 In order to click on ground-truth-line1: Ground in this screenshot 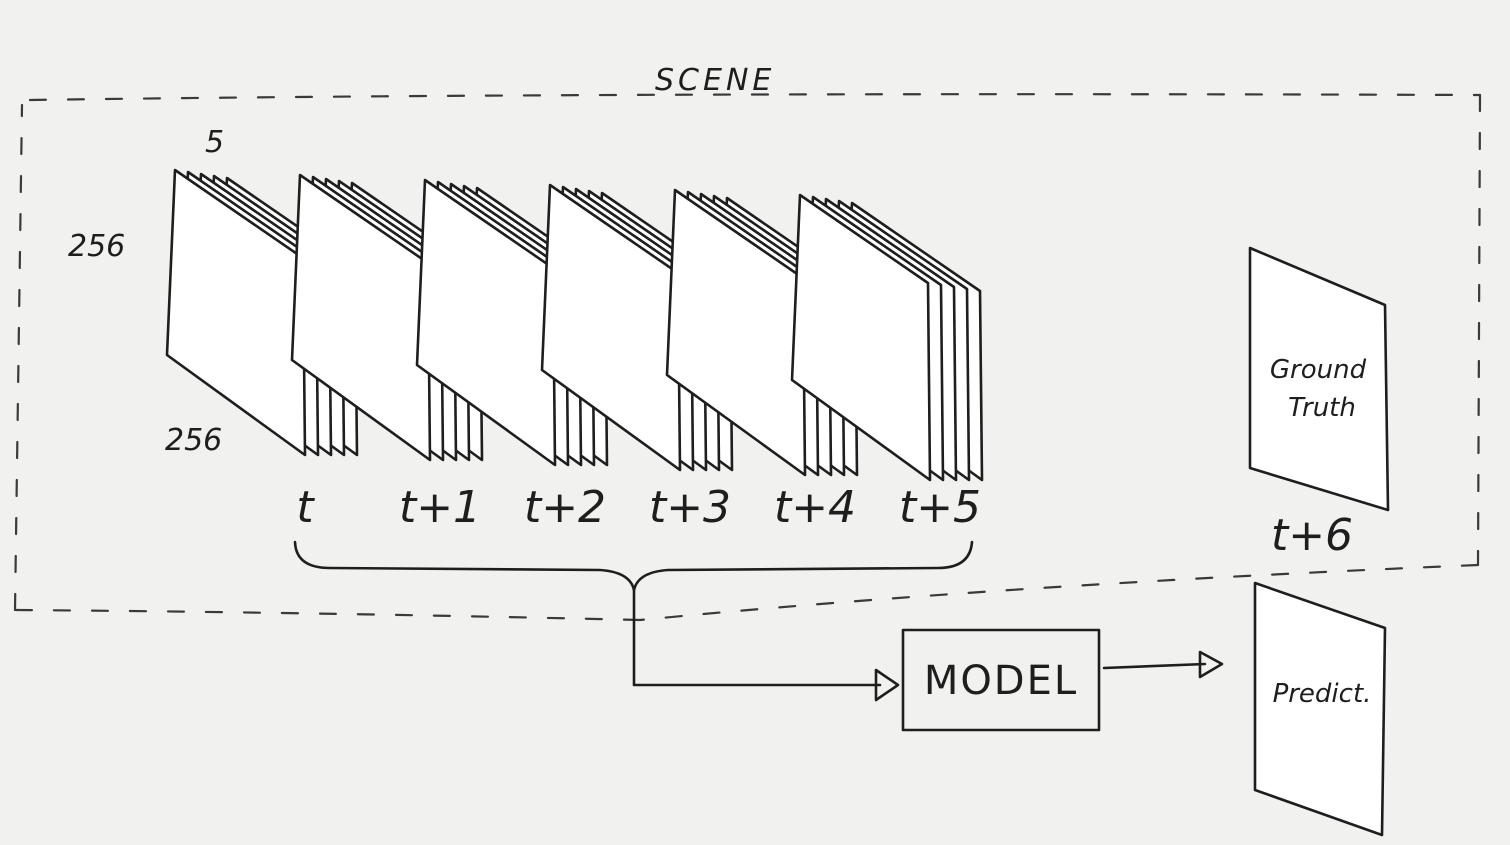, I will do `click(1318, 370)`.